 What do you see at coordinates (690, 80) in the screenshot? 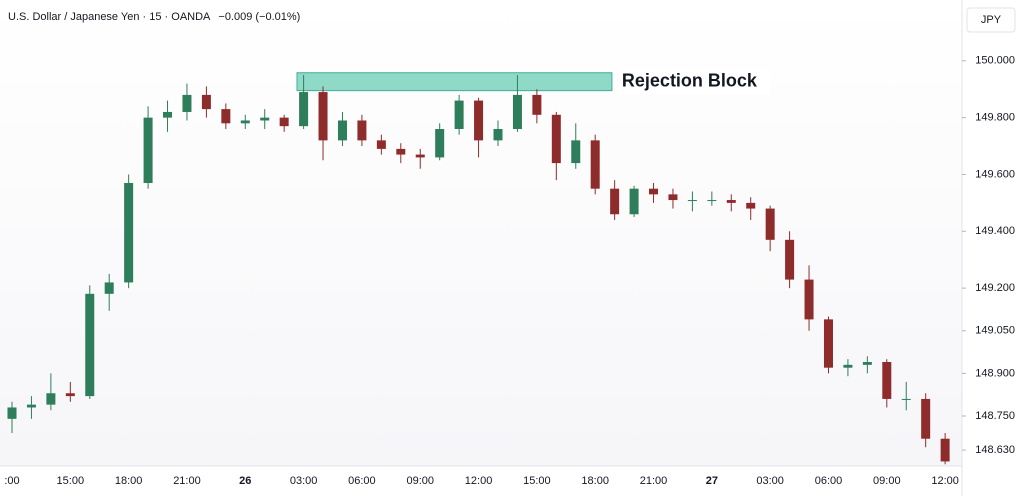
I see `zone-label: Rejection Block` at bounding box center [690, 80].